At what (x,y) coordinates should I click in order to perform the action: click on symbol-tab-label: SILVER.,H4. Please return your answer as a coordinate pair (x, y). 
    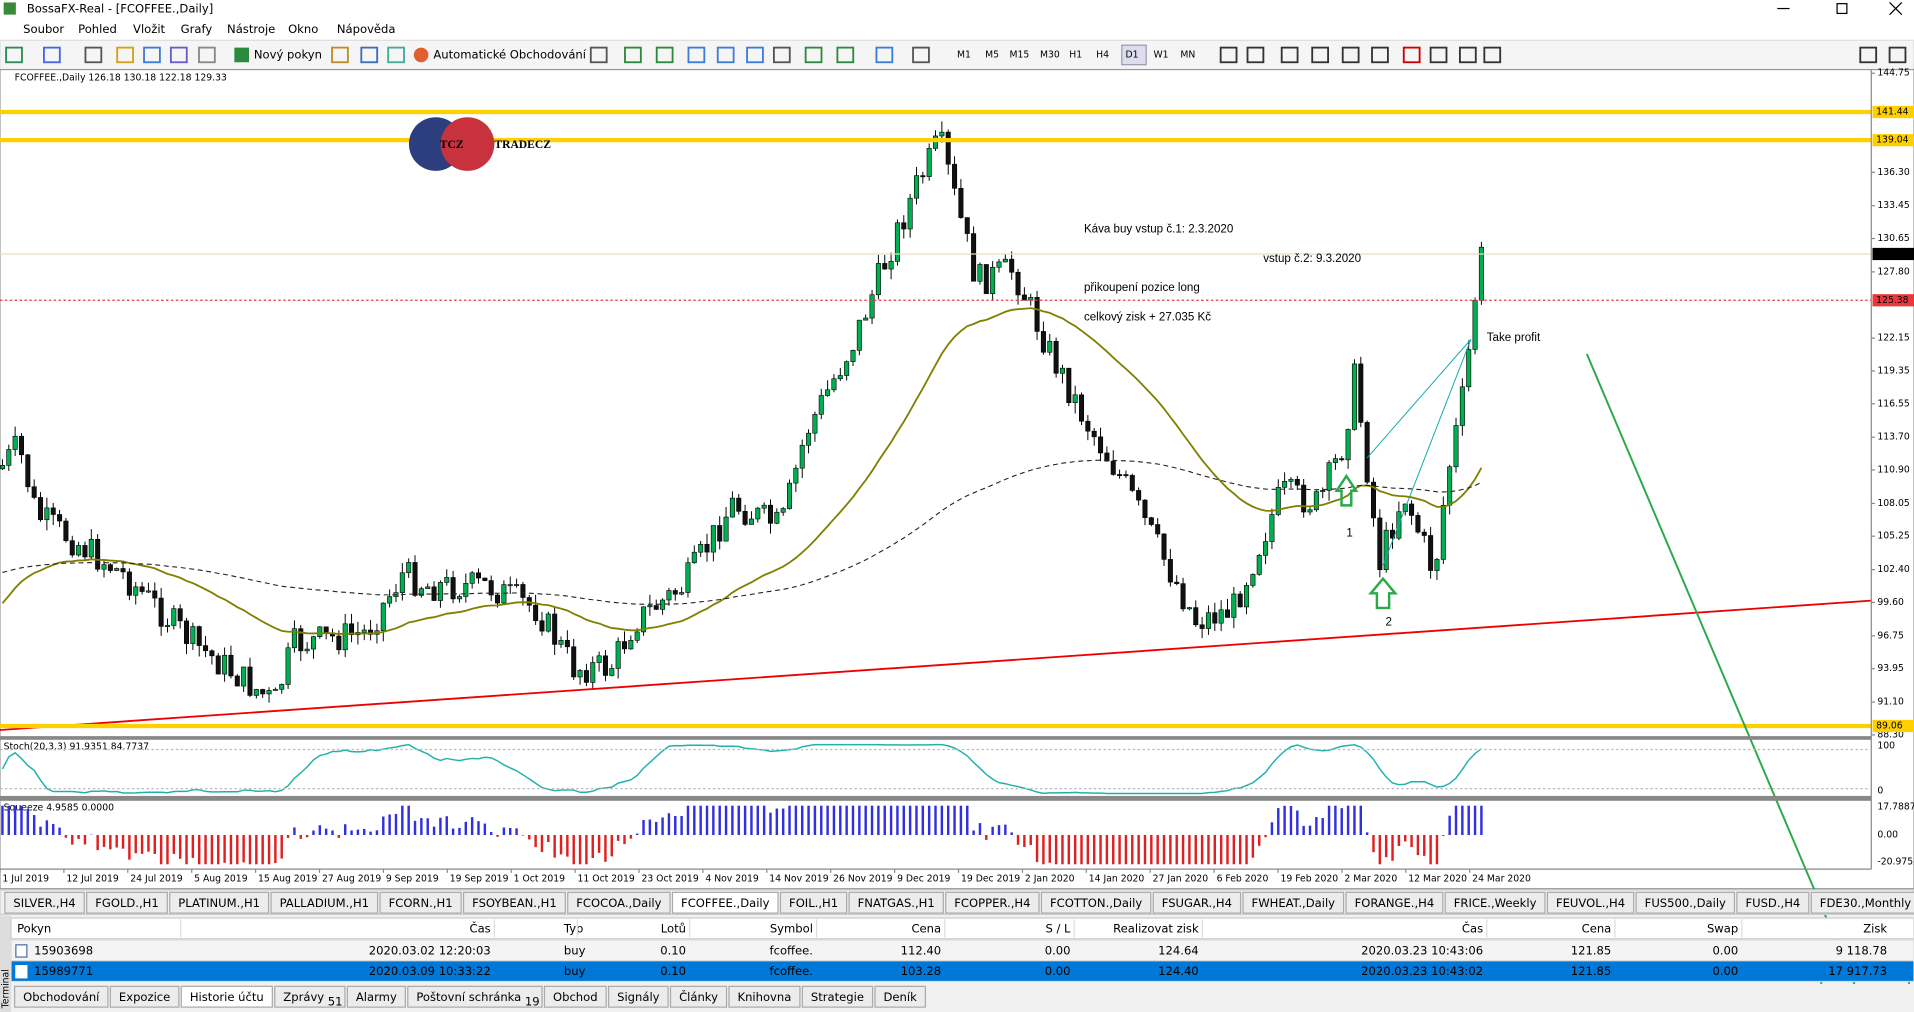
    Looking at the image, I should click on (44, 903).